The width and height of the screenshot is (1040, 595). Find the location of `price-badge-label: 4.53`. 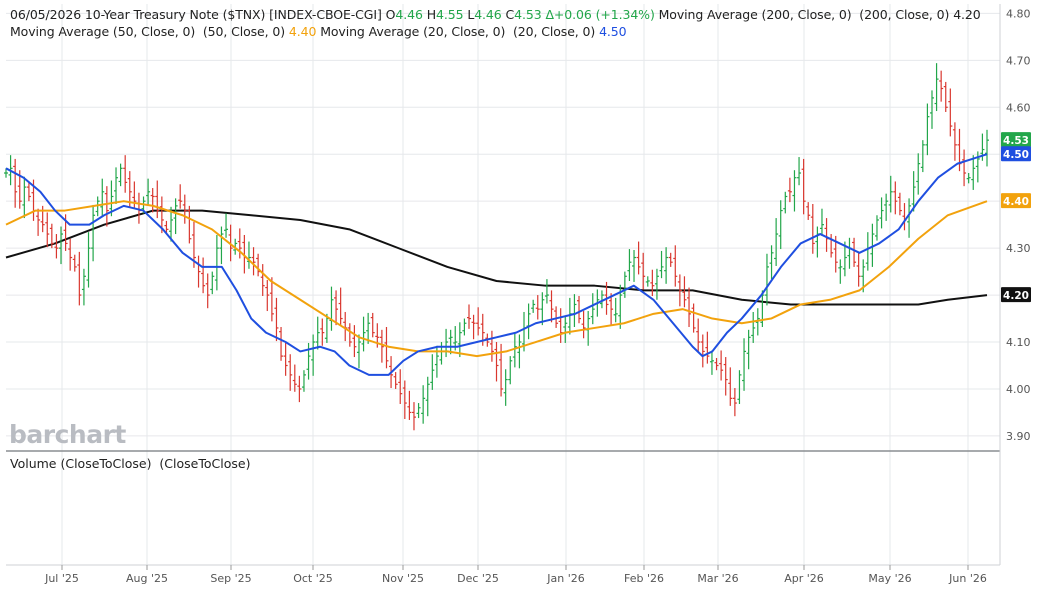

price-badge-label: 4.53 is located at coordinates (1016, 141).